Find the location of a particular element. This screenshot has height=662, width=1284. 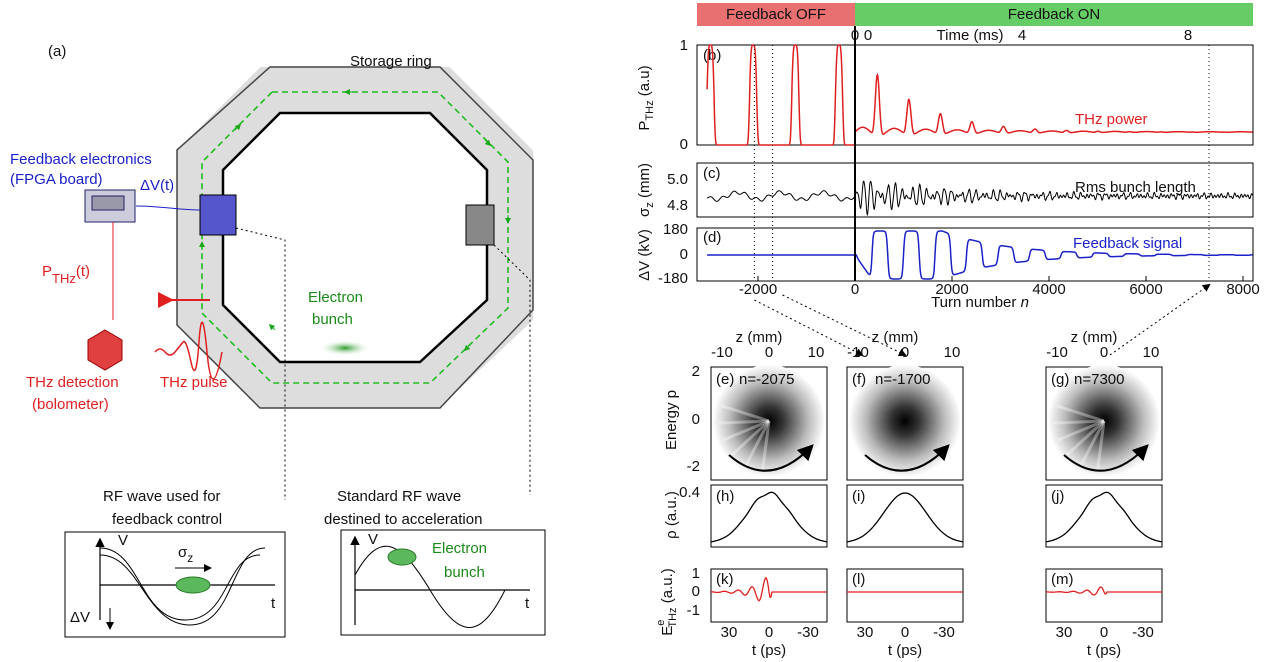

e-tick-label: 0 is located at coordinates (696, 591).